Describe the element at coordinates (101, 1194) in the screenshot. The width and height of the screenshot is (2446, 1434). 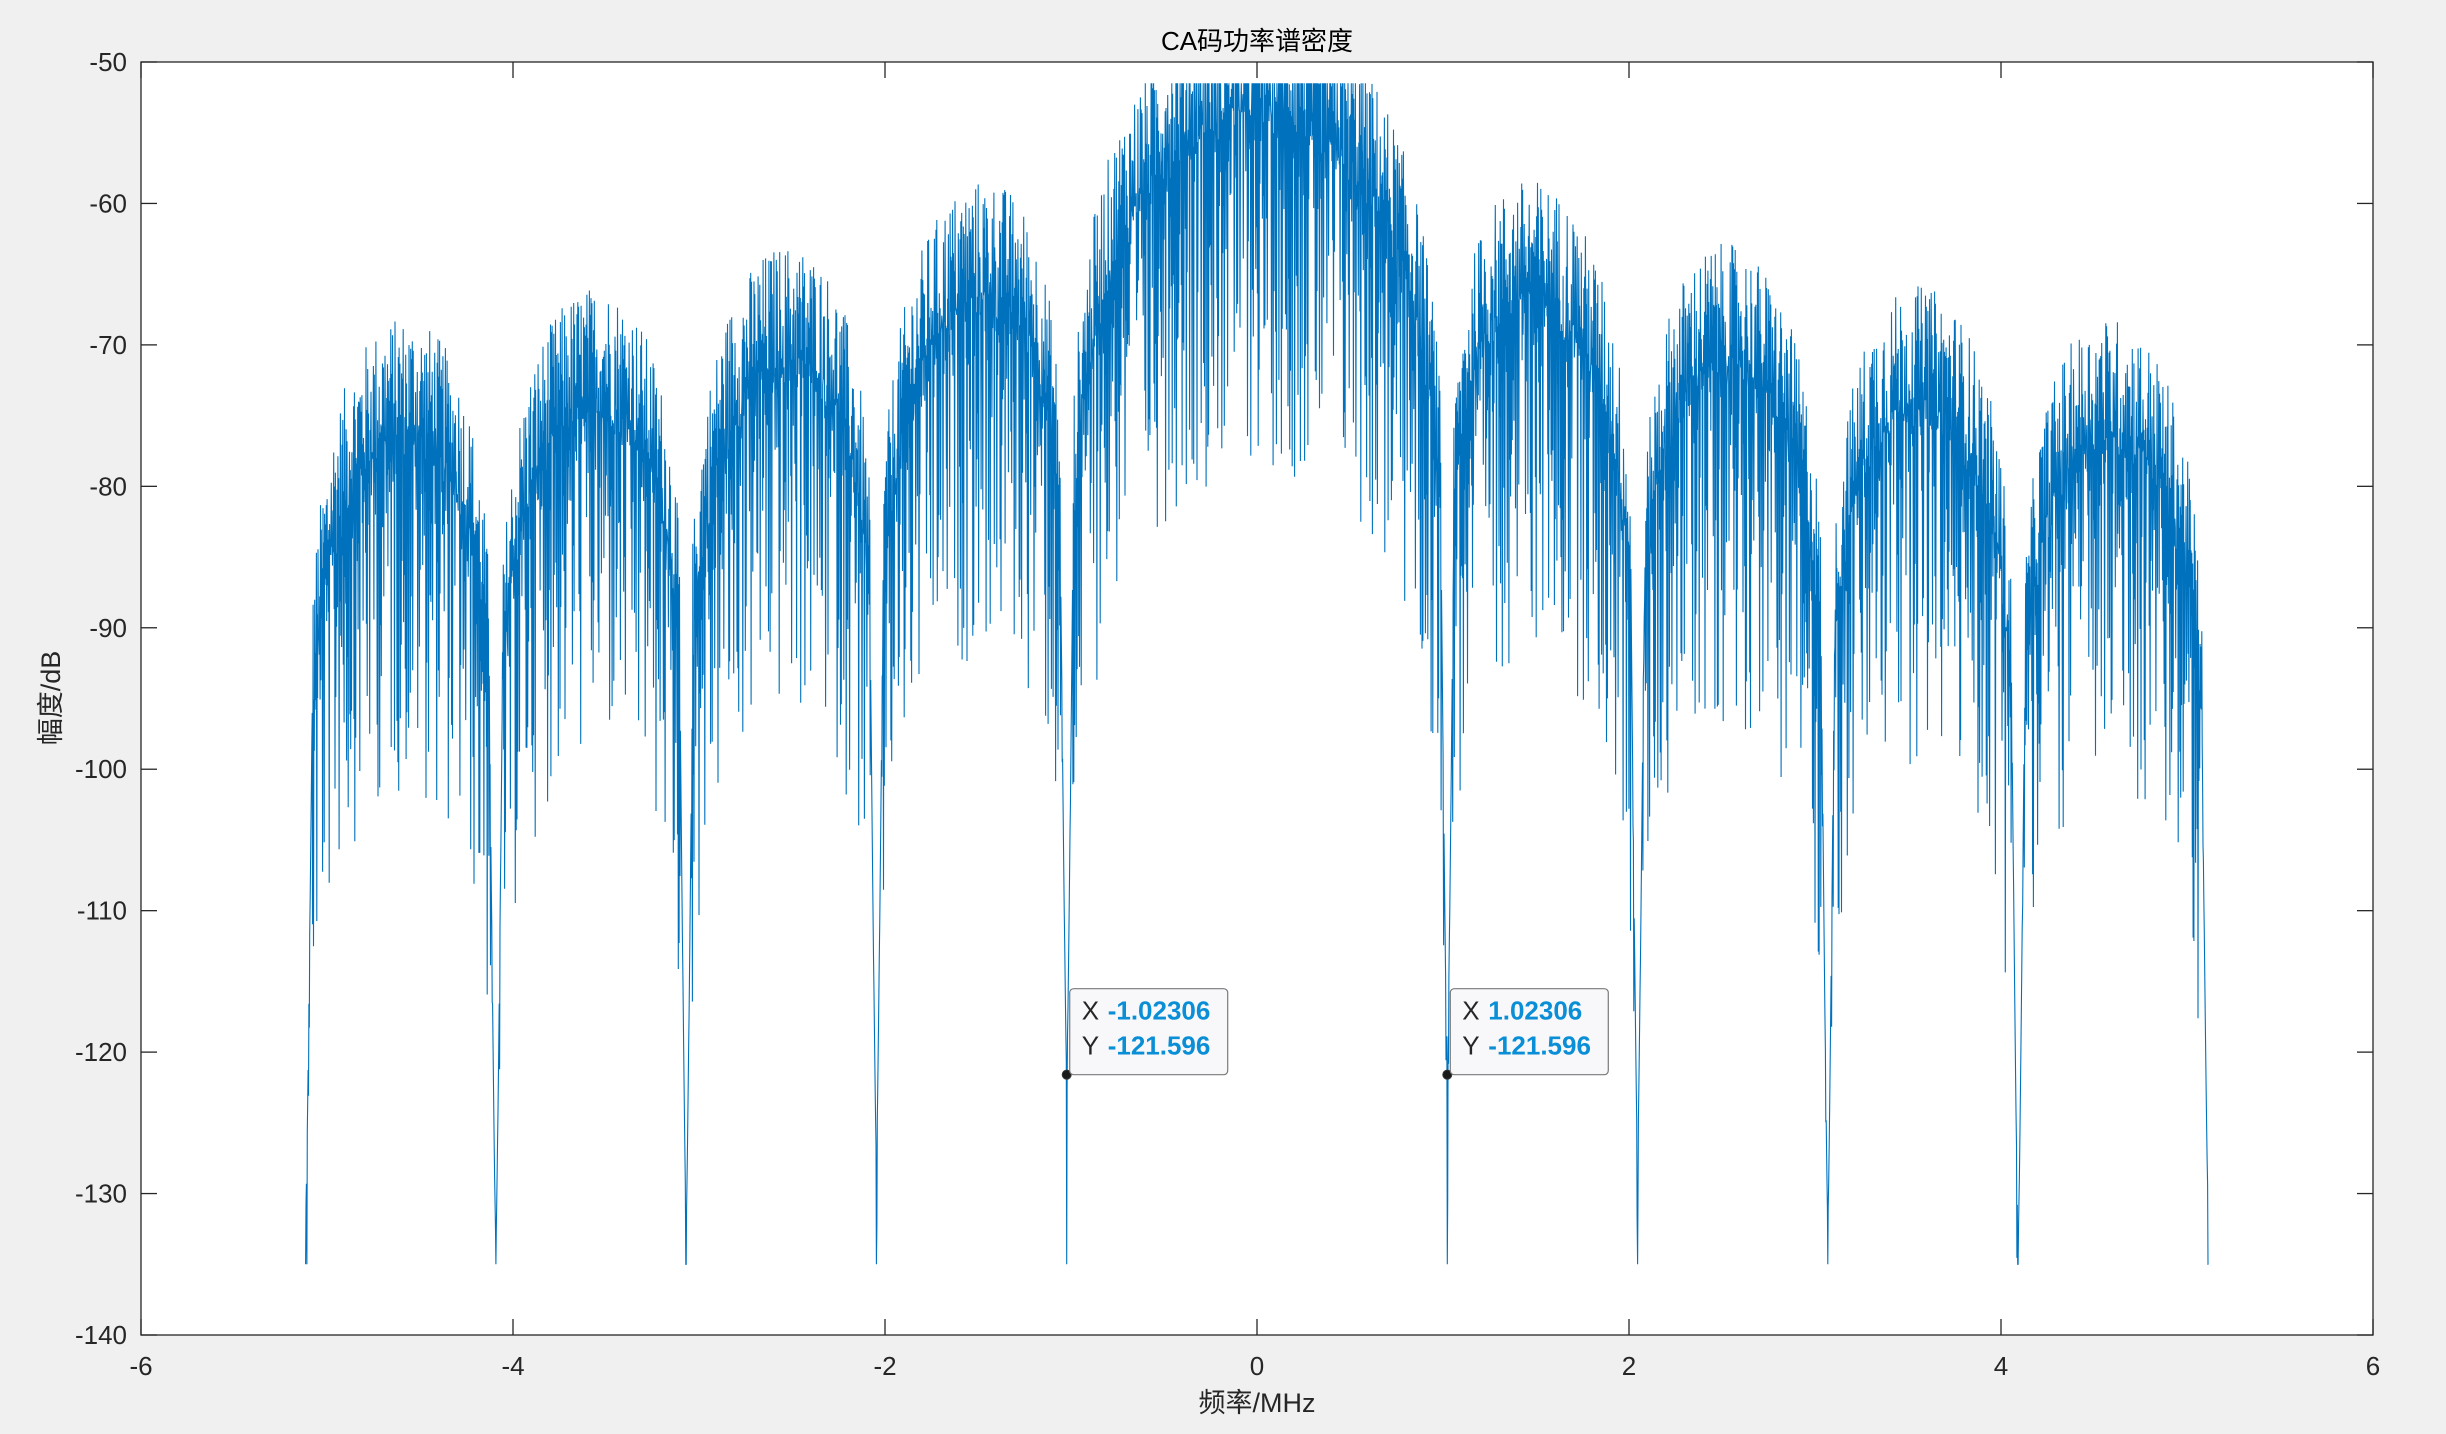
I see `y-tick-label: -130` at that location.